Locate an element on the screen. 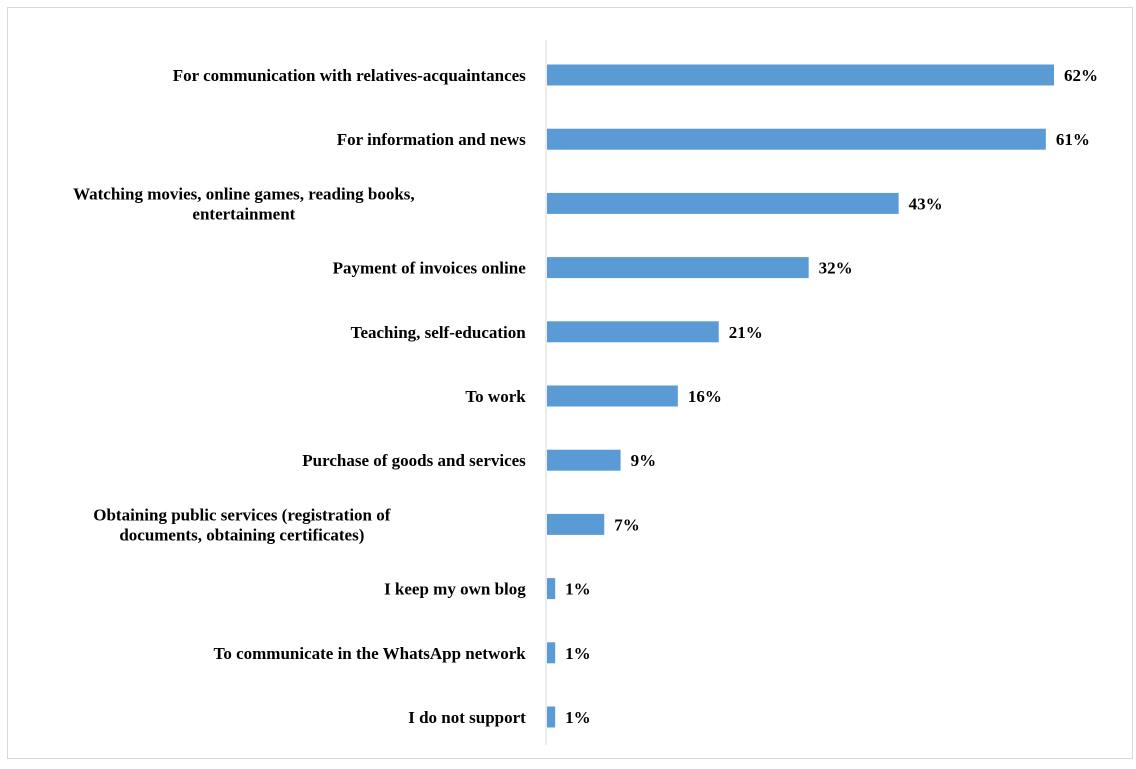  category-label: Payment of invoices online is located at coordinates (430, 268).